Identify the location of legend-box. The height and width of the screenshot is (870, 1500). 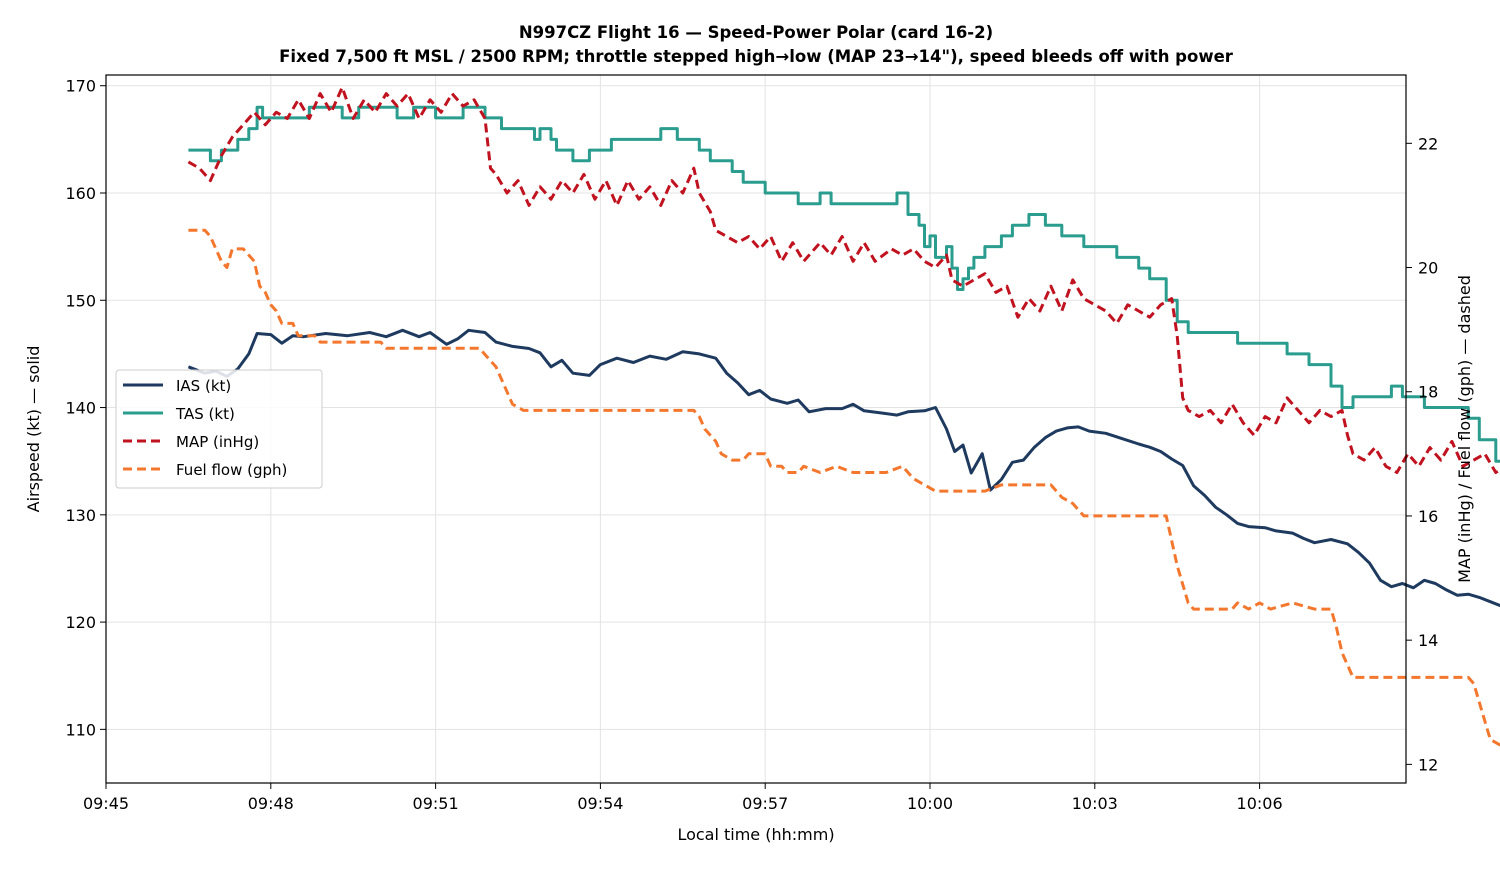
(219, 429).